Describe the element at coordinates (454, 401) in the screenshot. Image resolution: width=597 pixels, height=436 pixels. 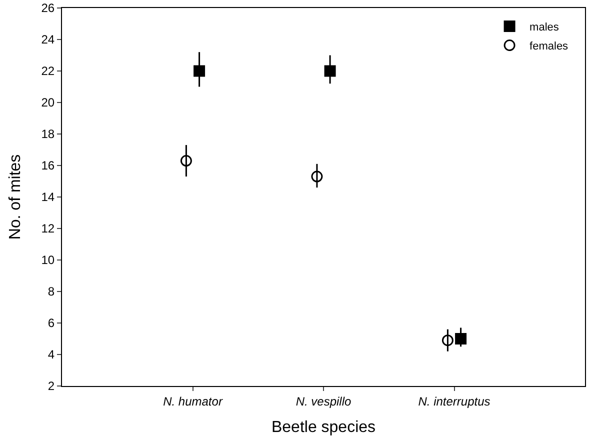
I see `x-tick-label: N. interruptus` at that location.